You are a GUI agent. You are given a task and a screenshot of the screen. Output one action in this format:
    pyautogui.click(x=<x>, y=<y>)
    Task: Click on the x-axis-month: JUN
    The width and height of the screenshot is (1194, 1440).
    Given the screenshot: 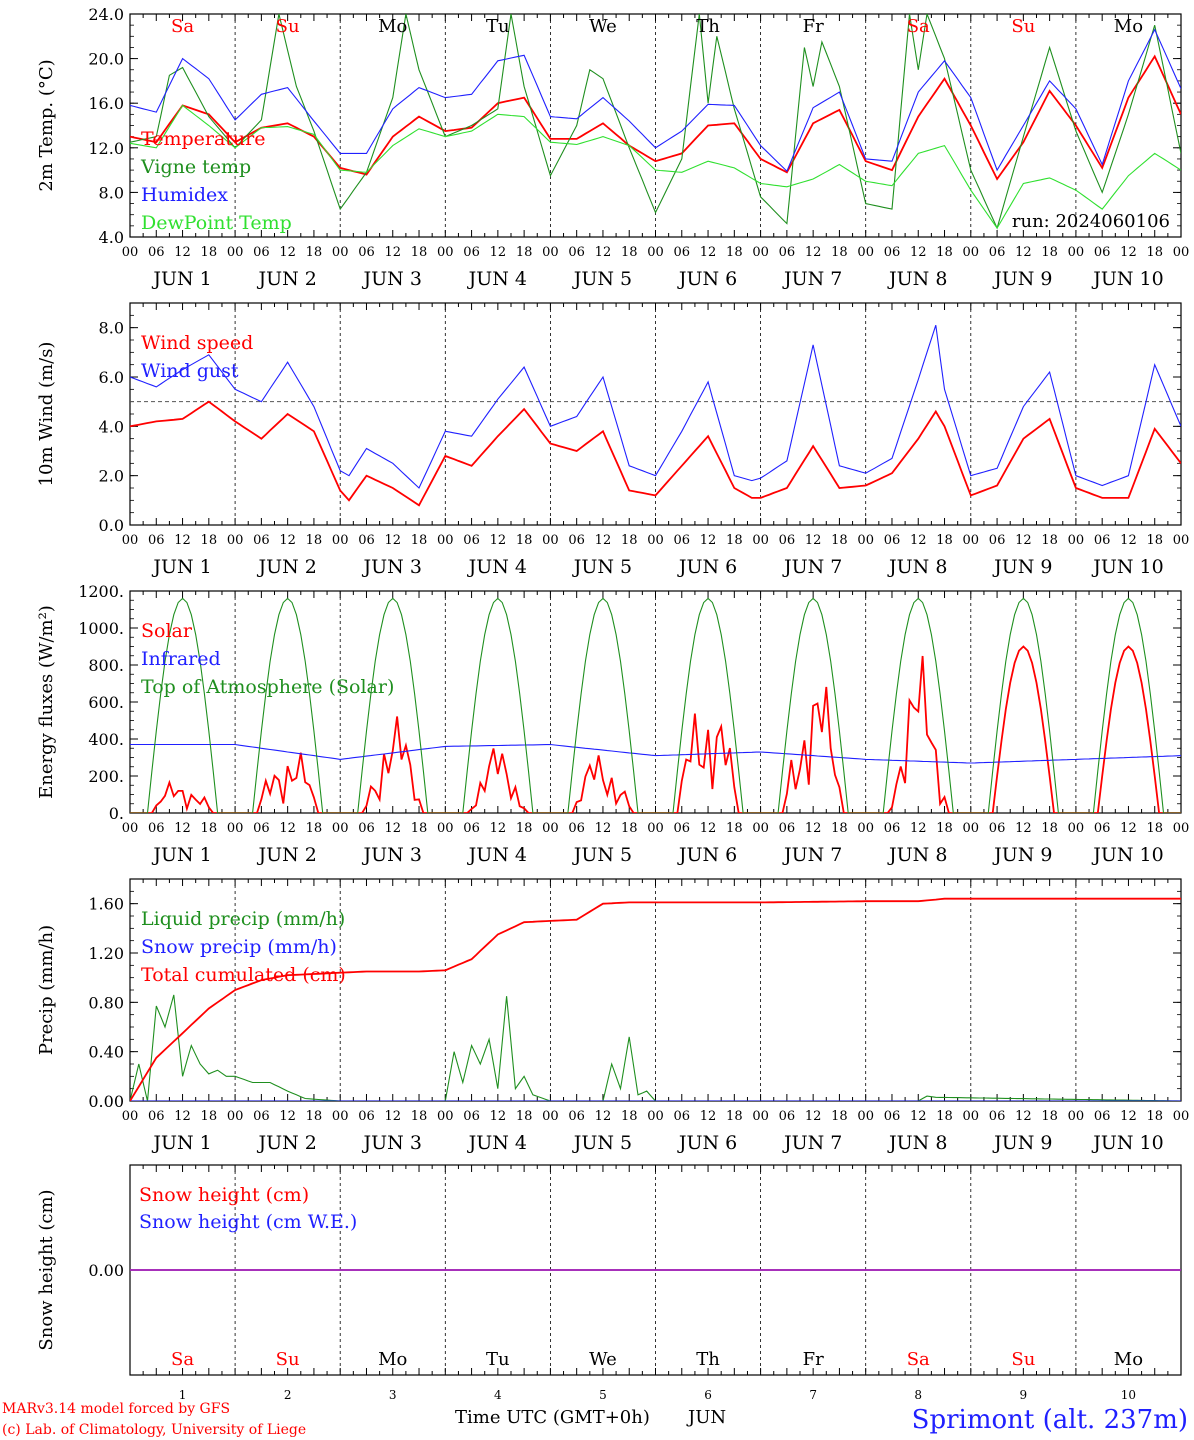 What is the action you would take?
    pyautogui.click(x=706, y=1417)
    